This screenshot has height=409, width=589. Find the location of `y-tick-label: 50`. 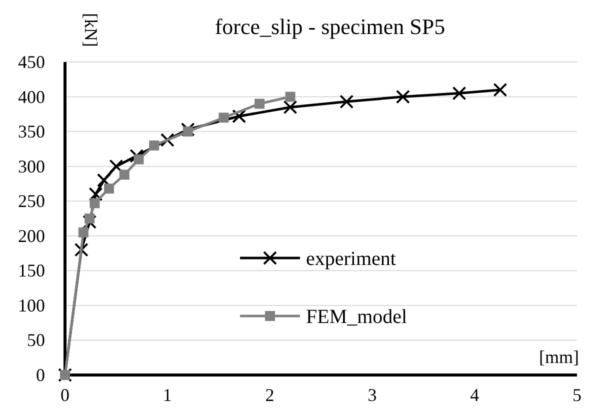

y-tick-label: 50 is located at coordinates (36, 340).